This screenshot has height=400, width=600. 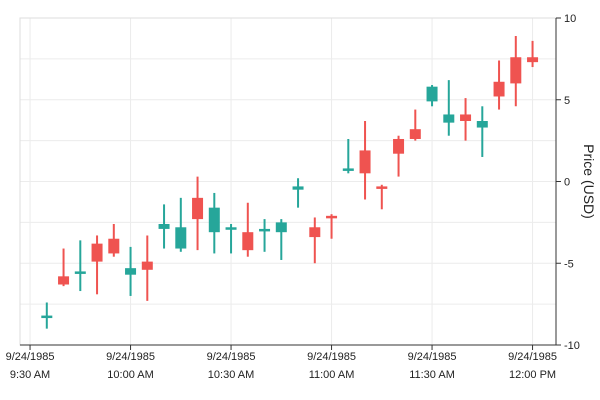 I want to click on y-tick-label: 0, so click(x=567, y=183).